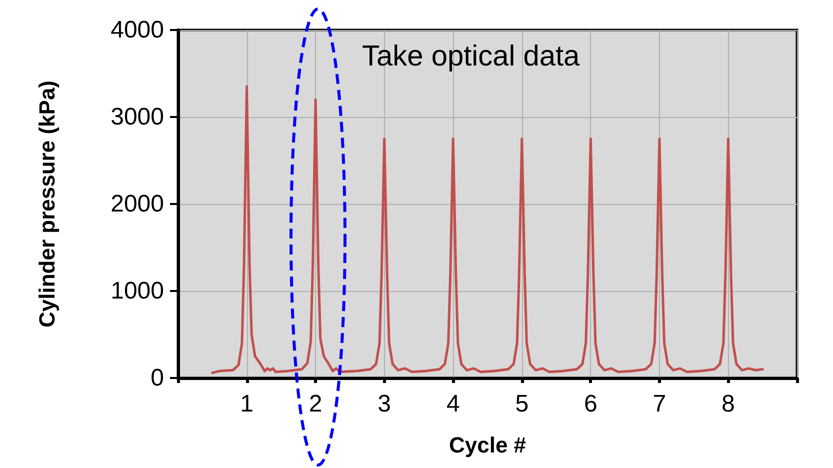 Image resolution: width=833 pixels, height=468 pixels. Describe the element at coordinates (47, 204) in the screenshot. I see `y-axis-title: Cylinder pressure (kPa)` at that location.